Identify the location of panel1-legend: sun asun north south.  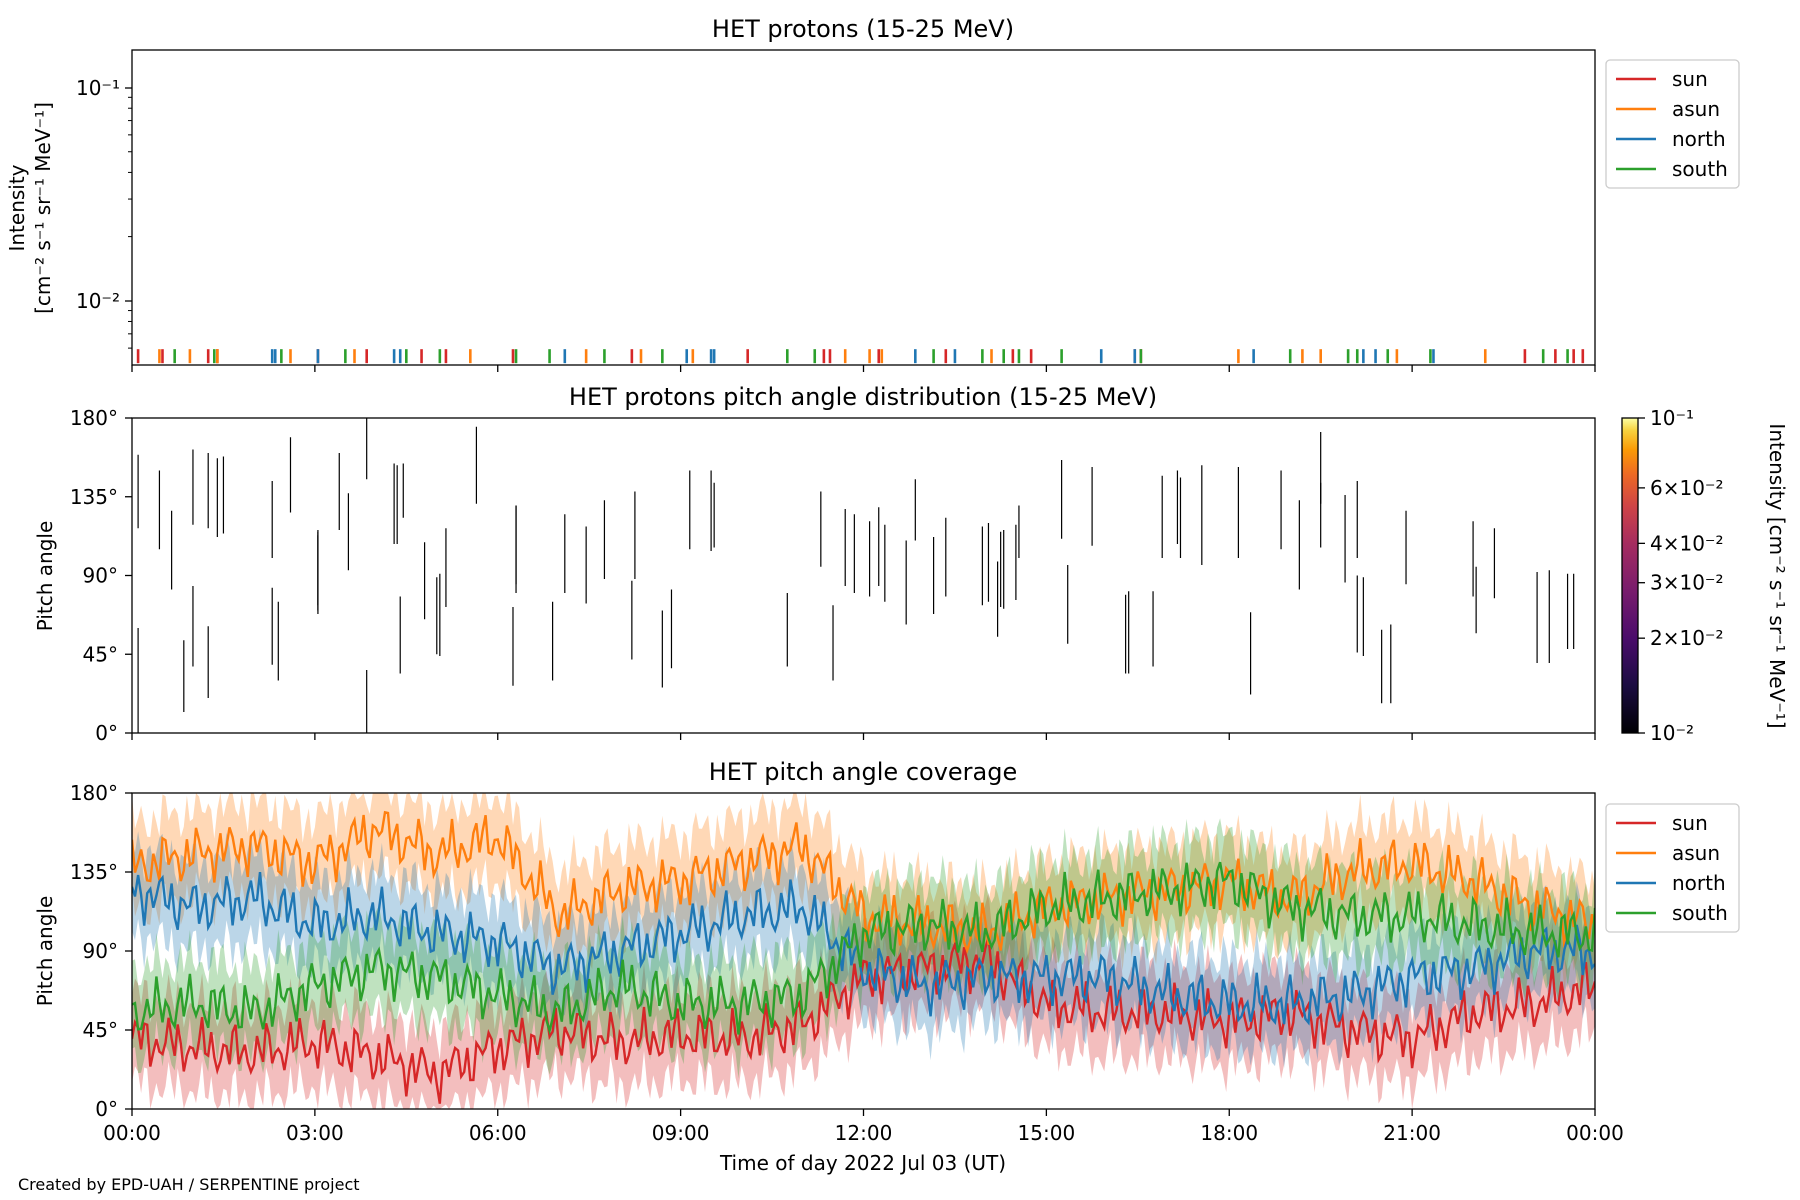
(1672, 124).